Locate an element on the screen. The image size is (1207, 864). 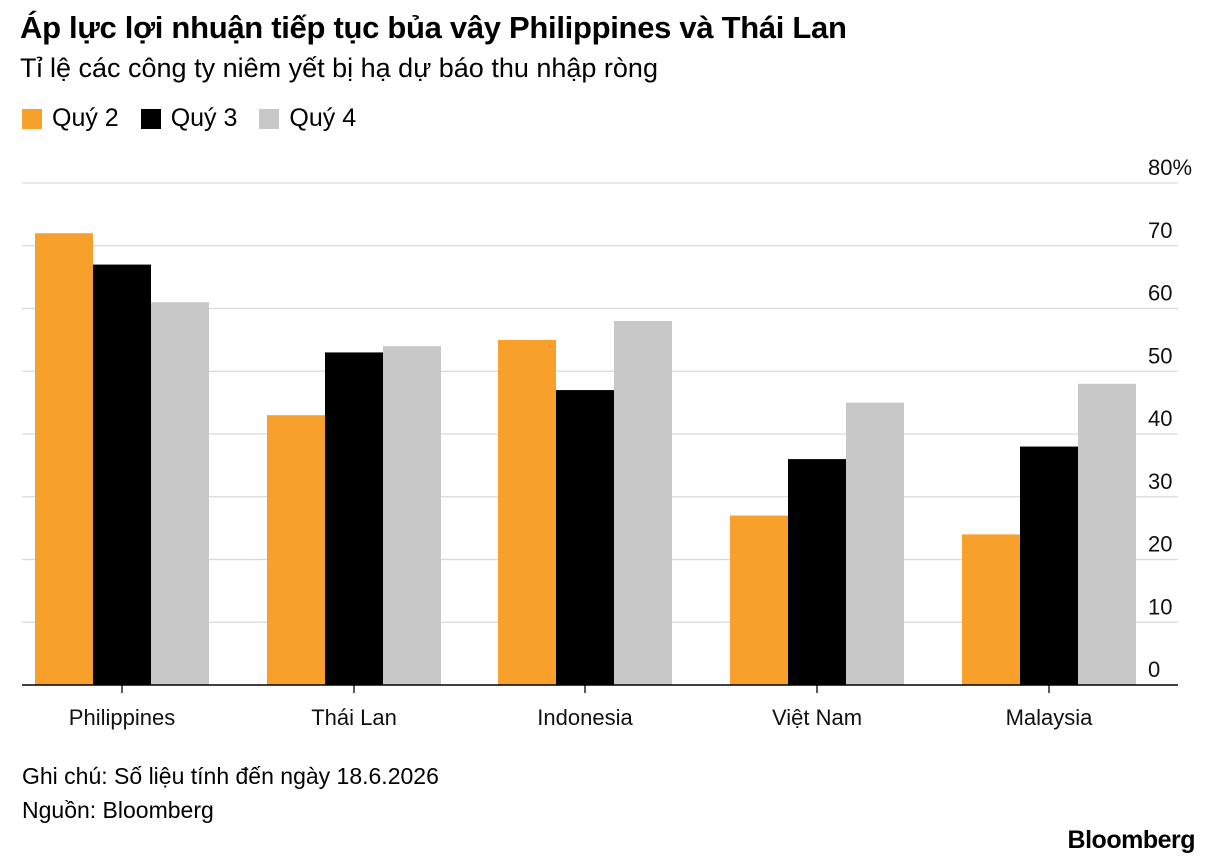
legend-item-q2: Quý 2 is located at coordinates (70, 118).